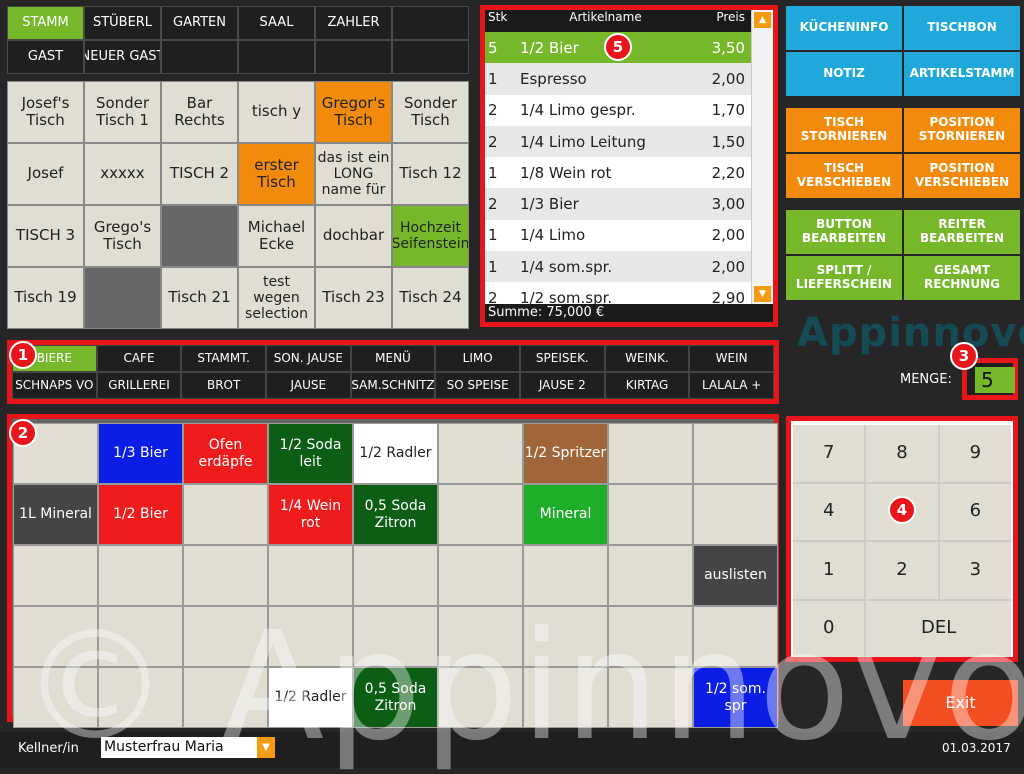  What do you see at coordinates (962, 130) in the screenshot?
I see `function-button: POSITION STORNIEREN` at bounding box center [962, 130].